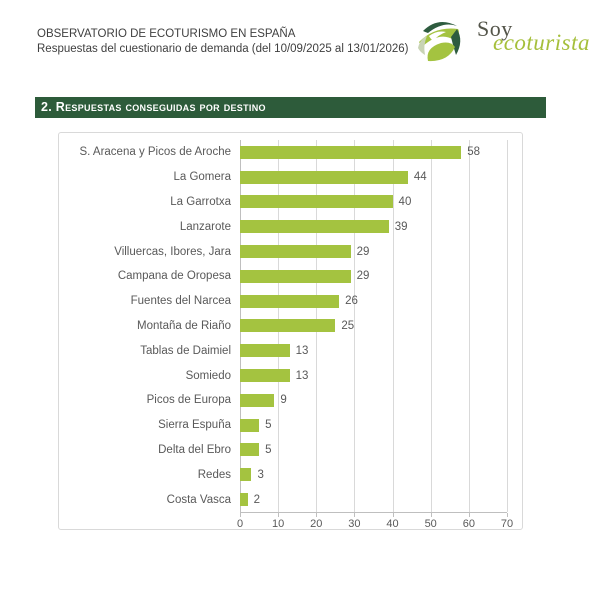 This screenshot has height=600, width=613. I want to click on category-label: Villuercas, Ibores, Jara, so click(172, 251).